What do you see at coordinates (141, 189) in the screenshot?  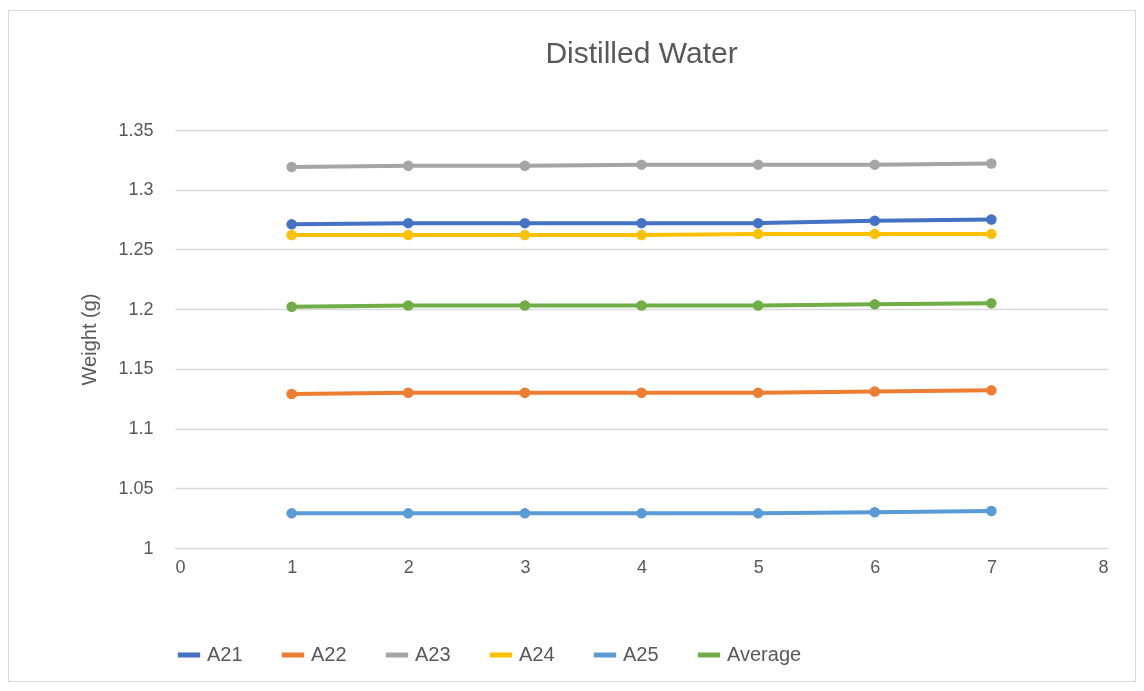 I see `y-tick-label: 1.3` at bounding box center [141, 189].